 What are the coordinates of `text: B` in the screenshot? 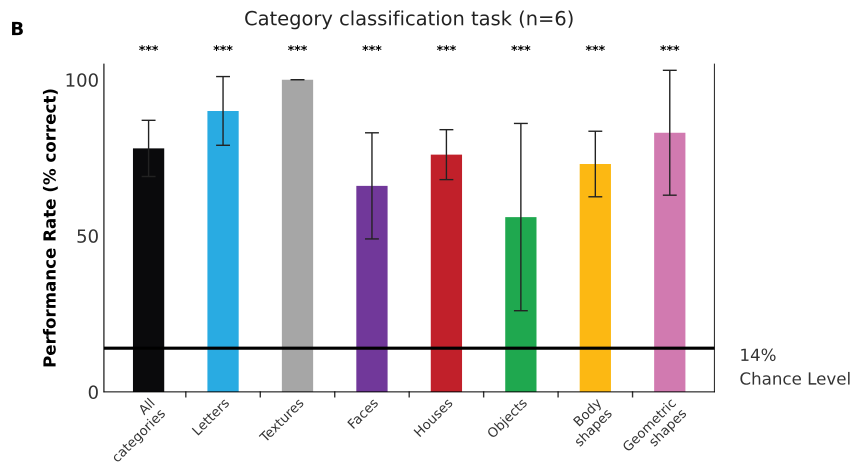 It's located at (17, 29).